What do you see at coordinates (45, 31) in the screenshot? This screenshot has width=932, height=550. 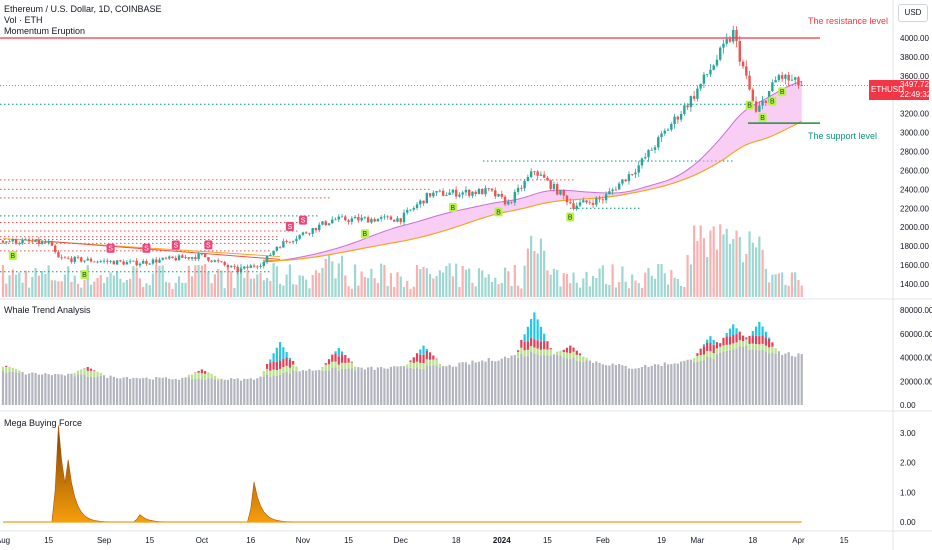 I see `indicator-legend: Momentum Eruption` at bounding box center [45, 31].